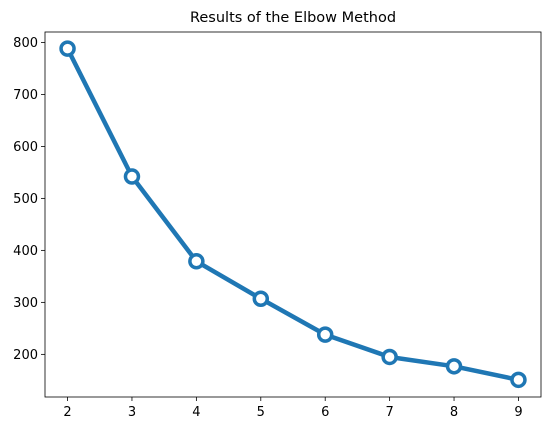 The height and width of the screenshot is (433, 552). What do you see at coordinates (25, 251) in the screenshot?
I see `y-tick-label: 400` at bounding box center [25, 251].